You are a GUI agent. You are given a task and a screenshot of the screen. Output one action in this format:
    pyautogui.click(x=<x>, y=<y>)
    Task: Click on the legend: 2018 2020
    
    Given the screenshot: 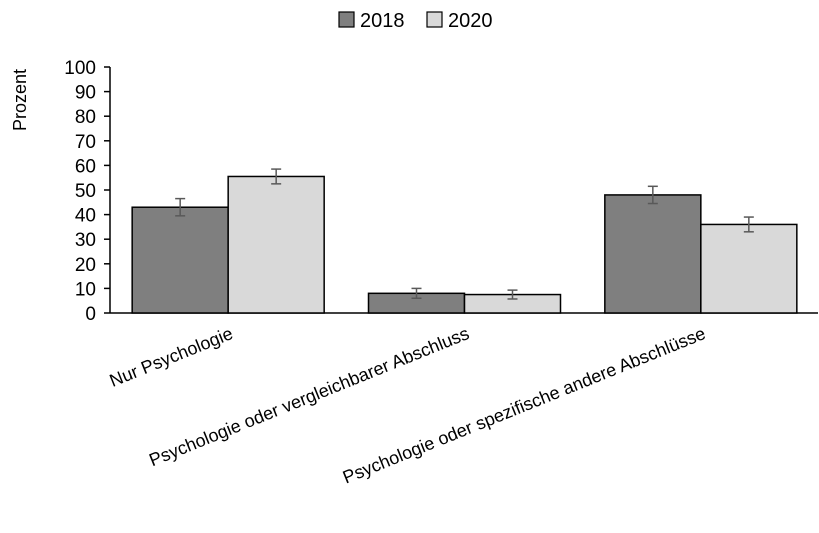 What is the action you would take?
    pyautogui.click(x=415, y=21)
    